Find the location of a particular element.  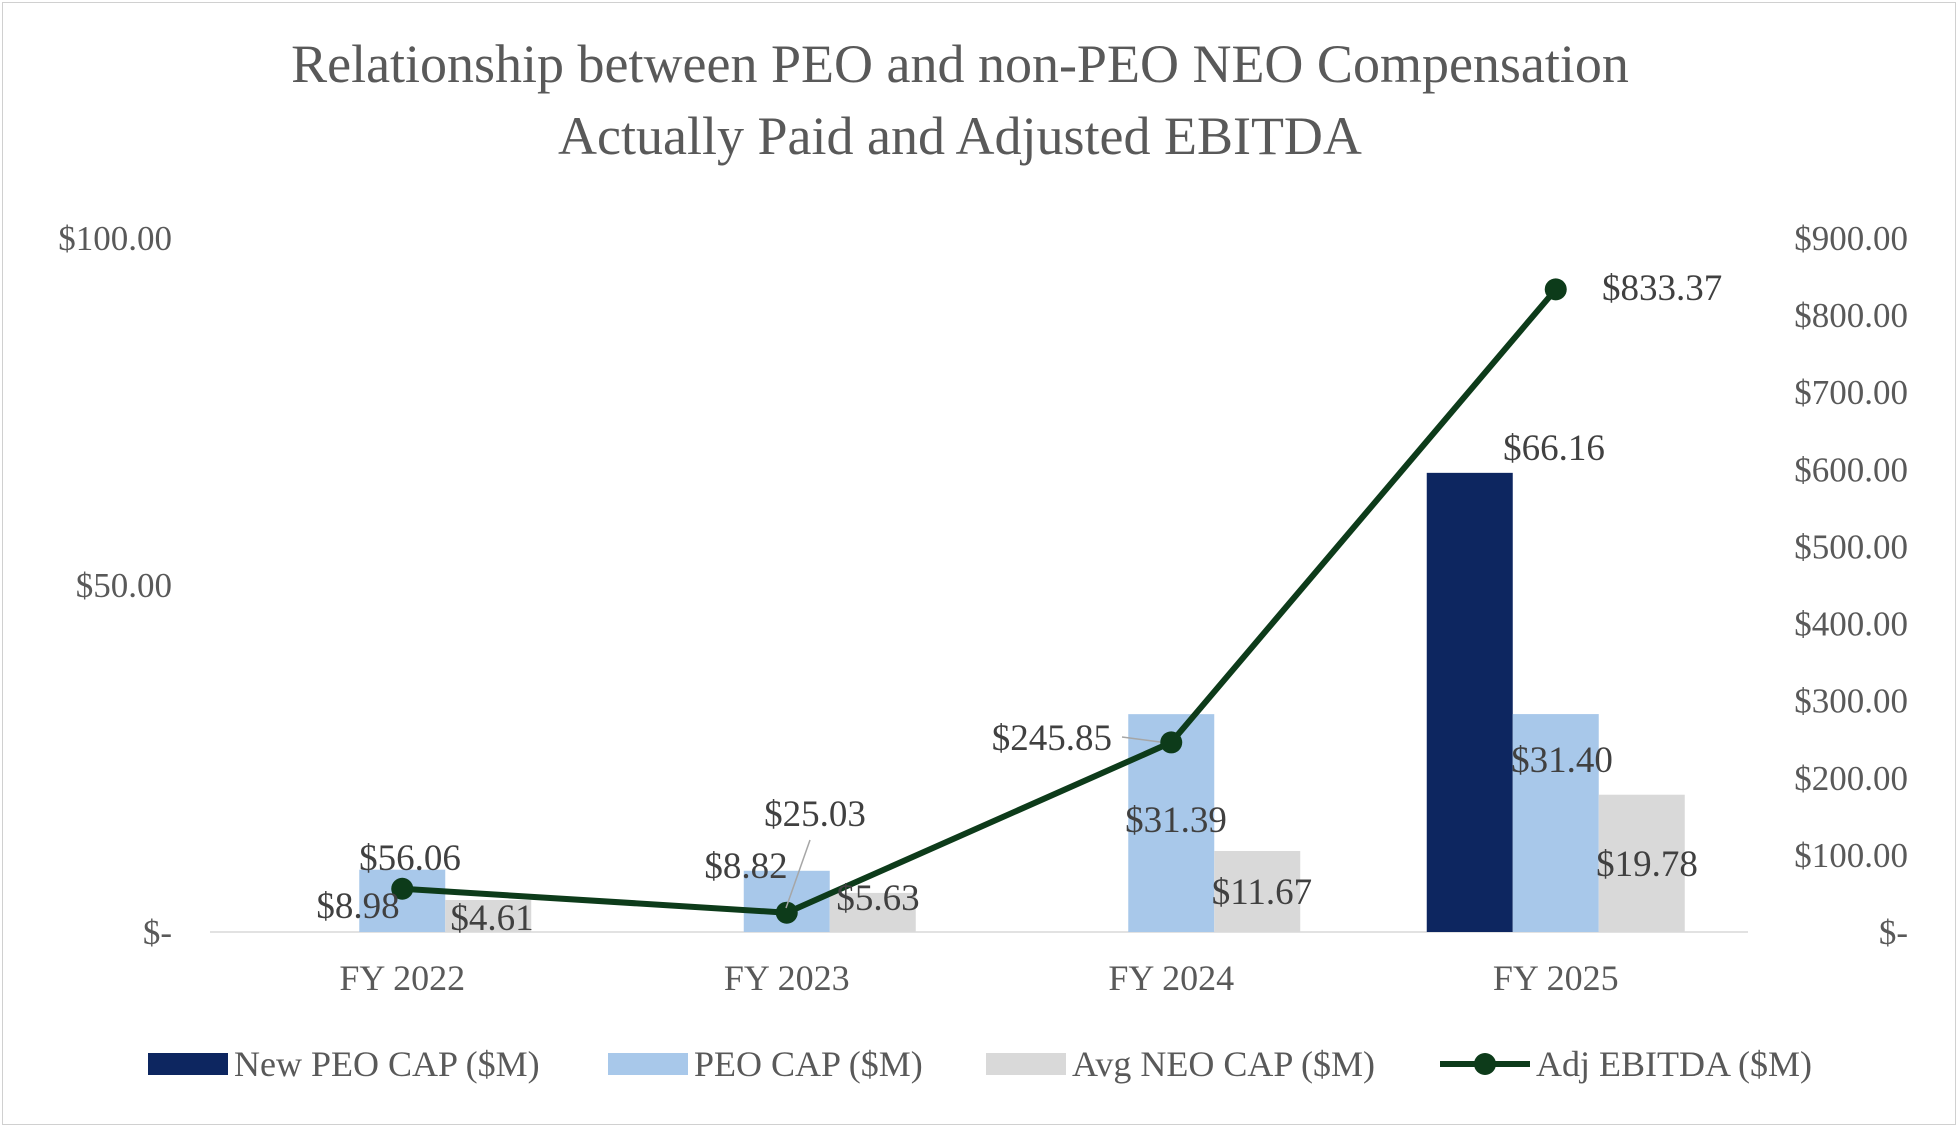

y-right-tick-label: $800.00 is located at coordinates (1851, 315).